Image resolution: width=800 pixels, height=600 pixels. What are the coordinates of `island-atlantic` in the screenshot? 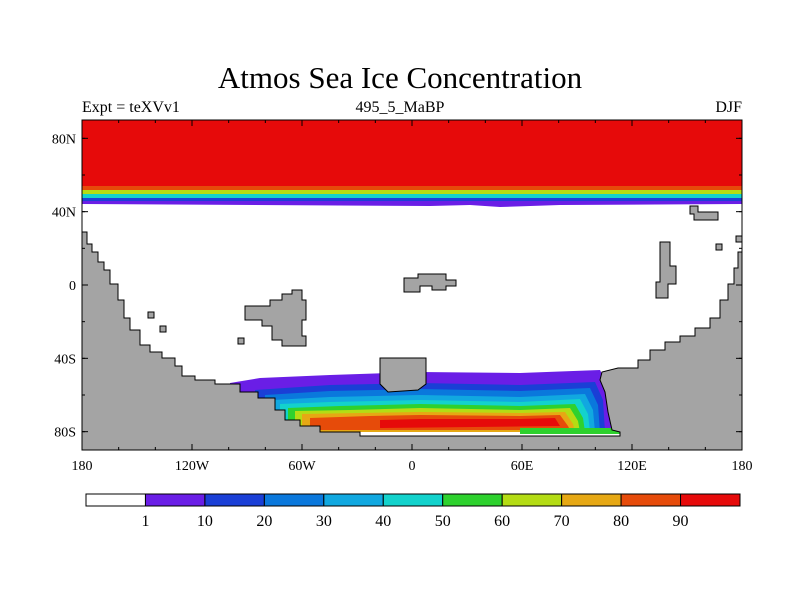 It's located at (275, 318).